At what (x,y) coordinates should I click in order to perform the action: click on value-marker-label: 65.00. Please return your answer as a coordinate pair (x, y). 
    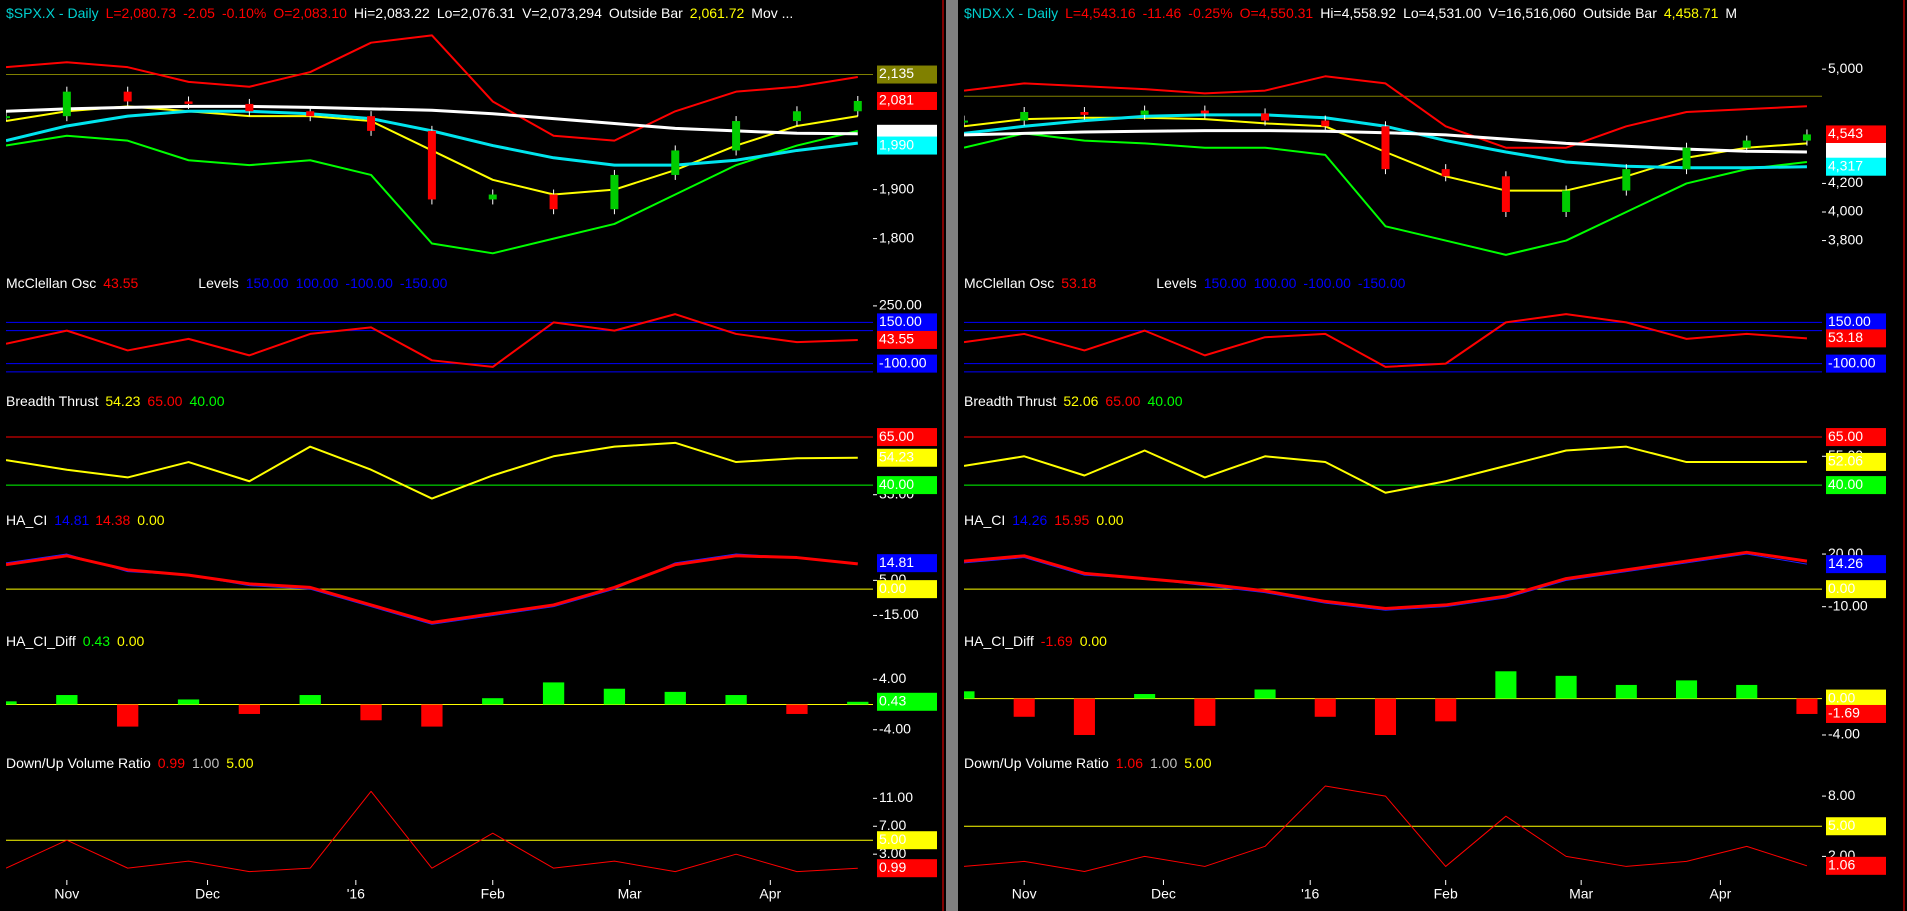
    Looking at the image, I should click on (896, 436).